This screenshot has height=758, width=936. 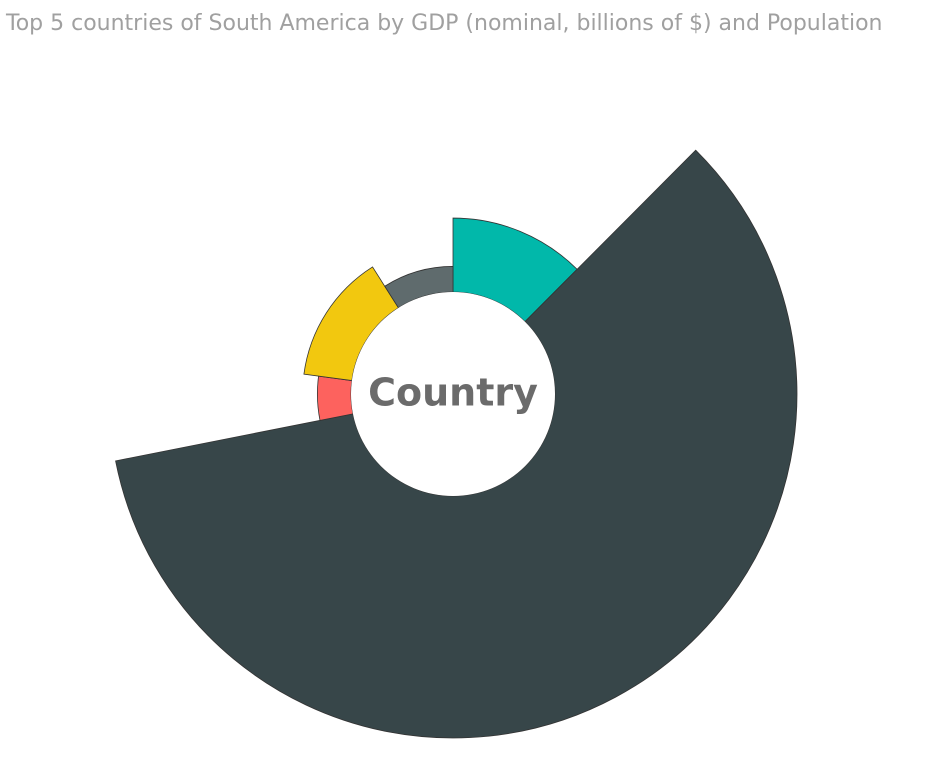 I want to click on center-hole, so click(x=453, y=394).